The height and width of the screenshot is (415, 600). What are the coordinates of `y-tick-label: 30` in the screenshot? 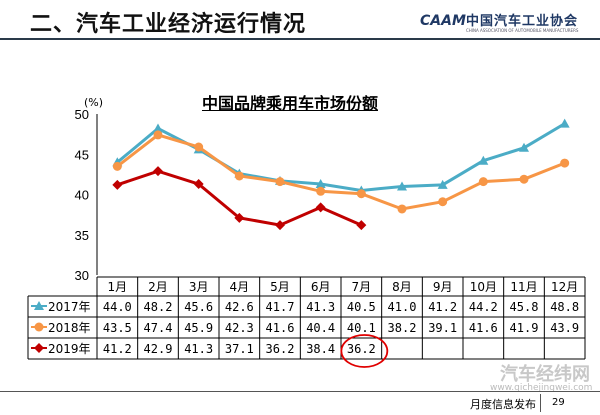 It's located at (82, 275).